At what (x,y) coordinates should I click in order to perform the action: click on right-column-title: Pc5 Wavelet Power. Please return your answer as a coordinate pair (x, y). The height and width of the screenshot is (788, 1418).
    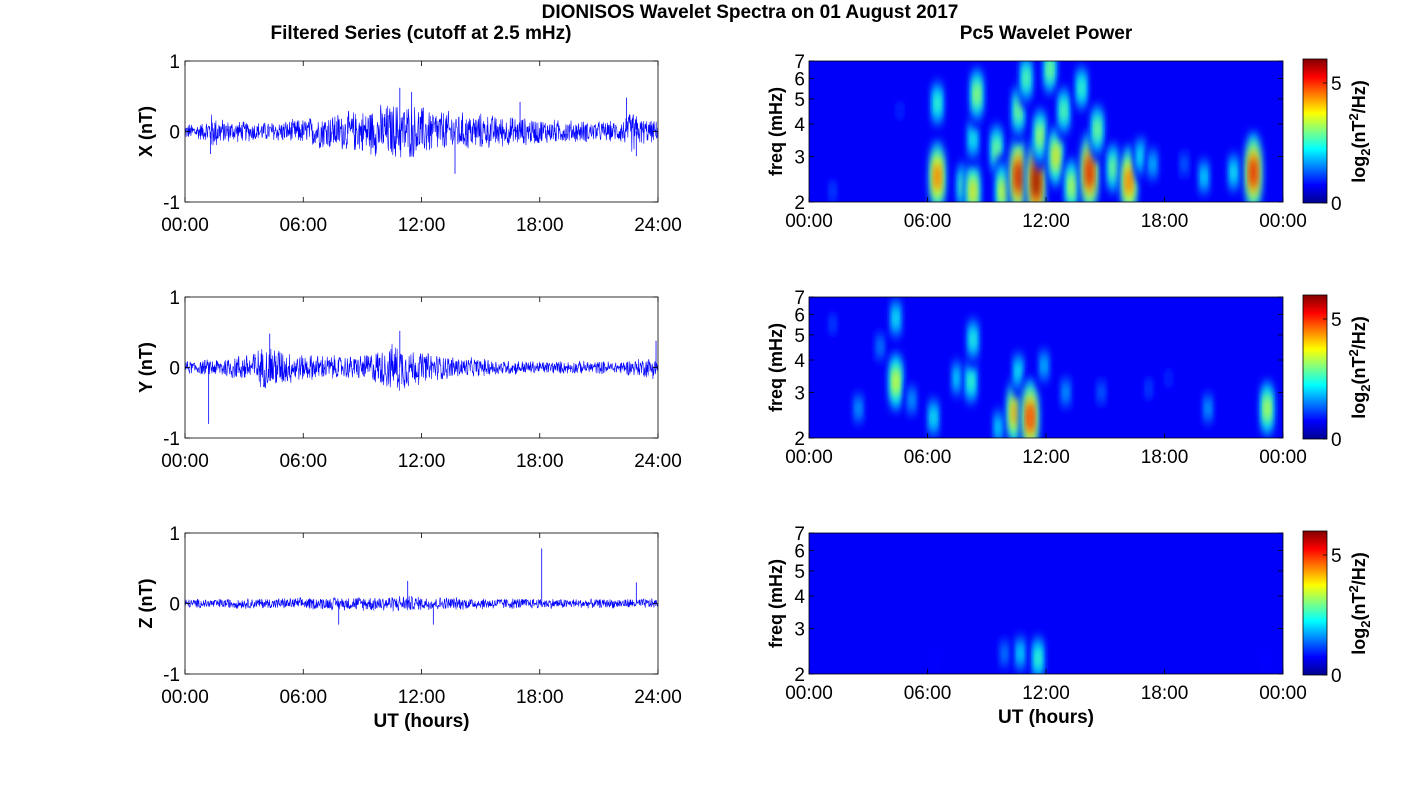
    Looking at the image, I should click on (1046, 33).